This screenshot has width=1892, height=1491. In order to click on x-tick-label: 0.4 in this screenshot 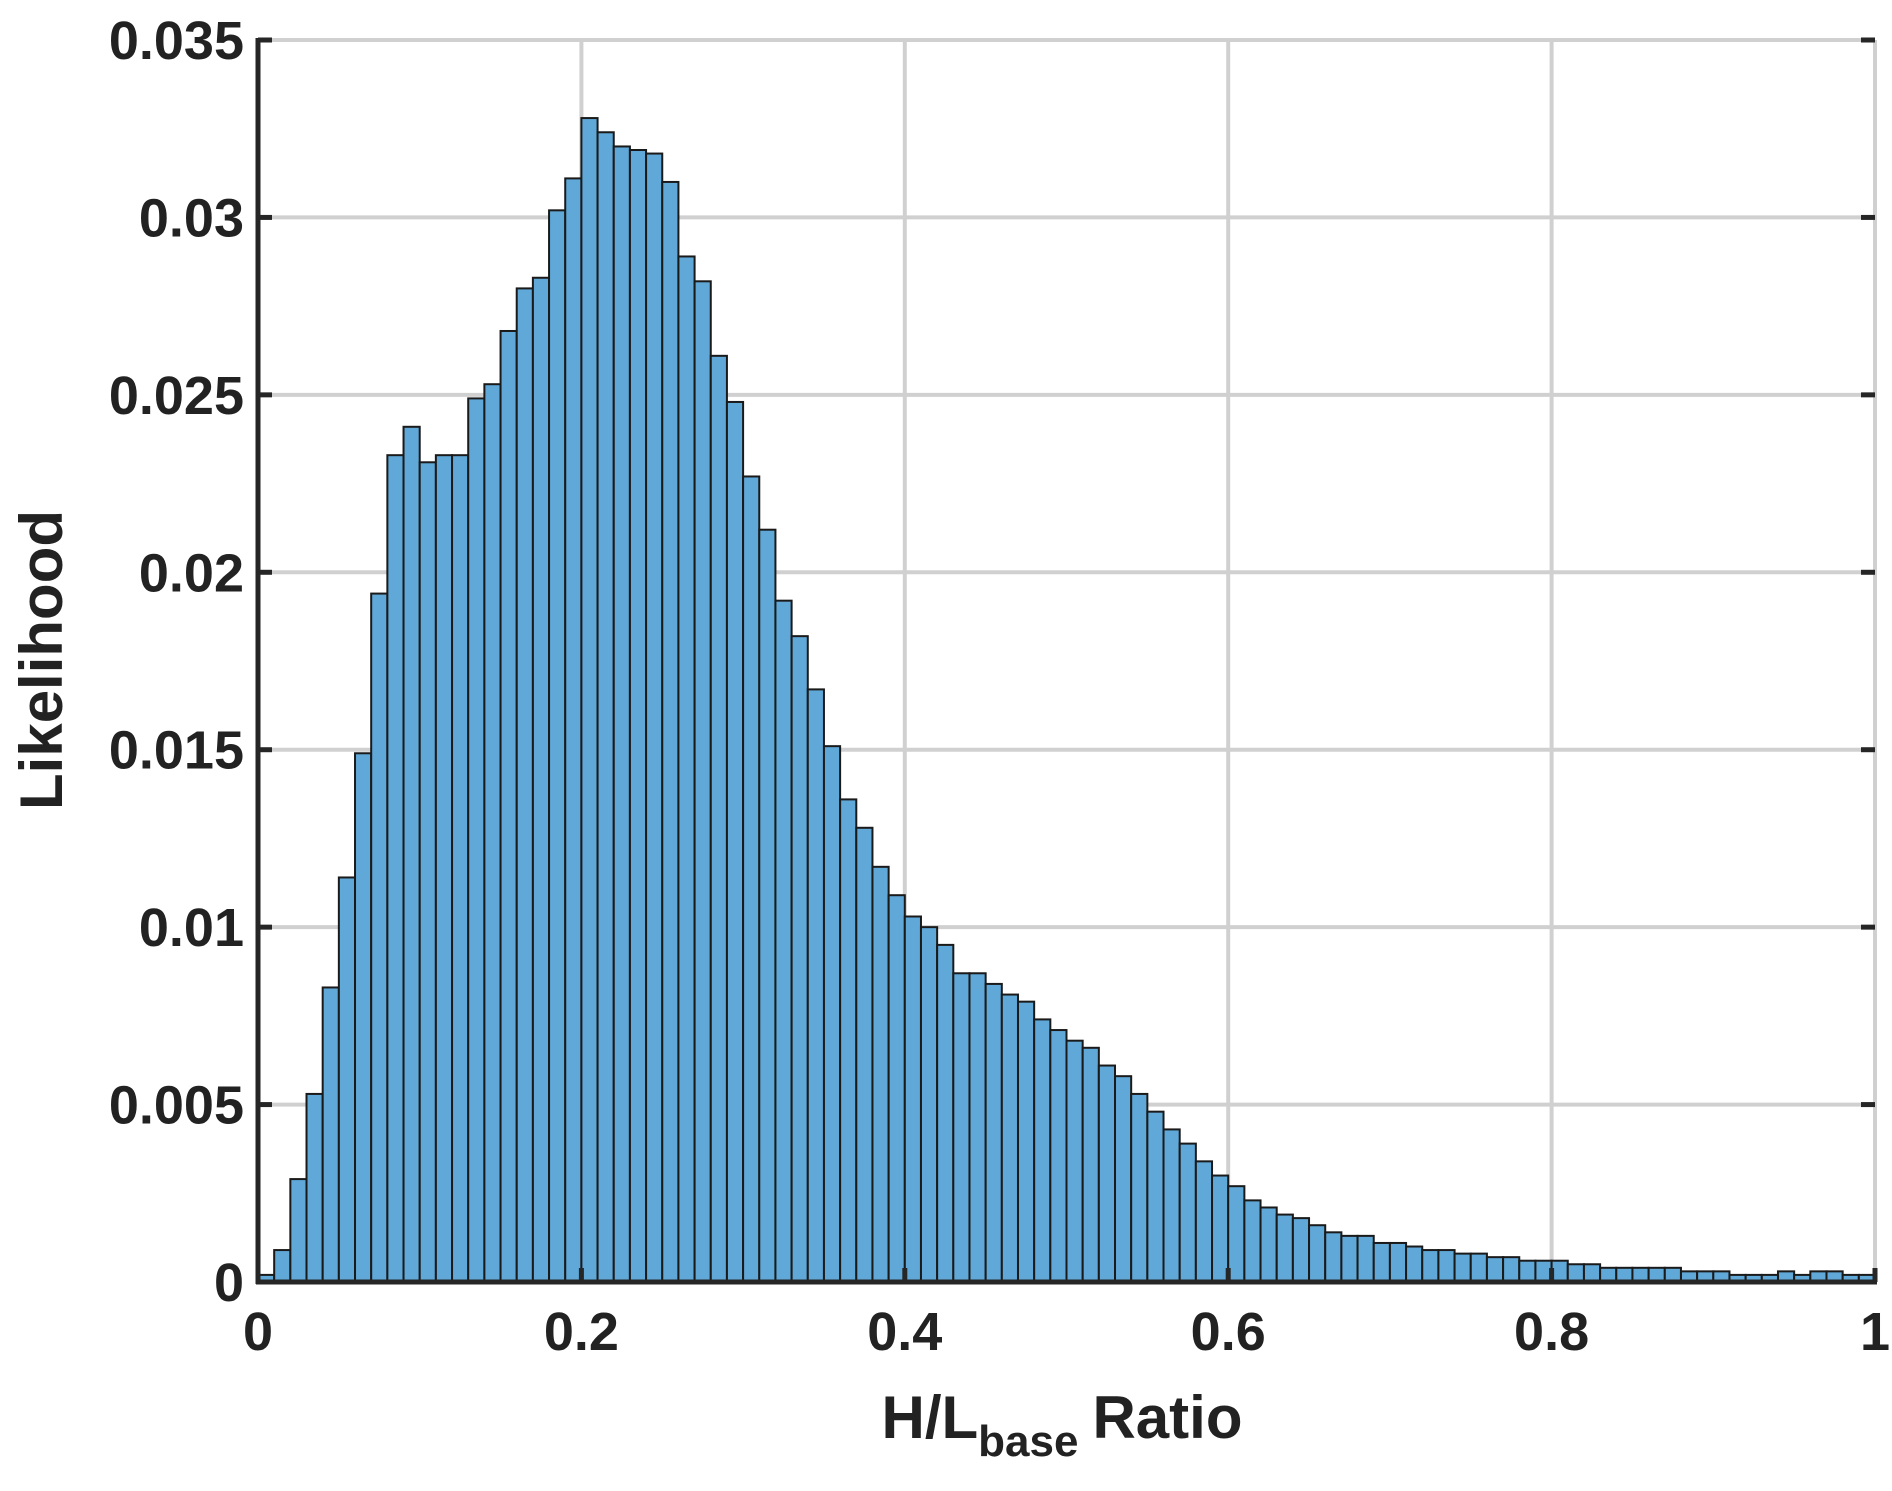, I will do `click(904, 1332)`.